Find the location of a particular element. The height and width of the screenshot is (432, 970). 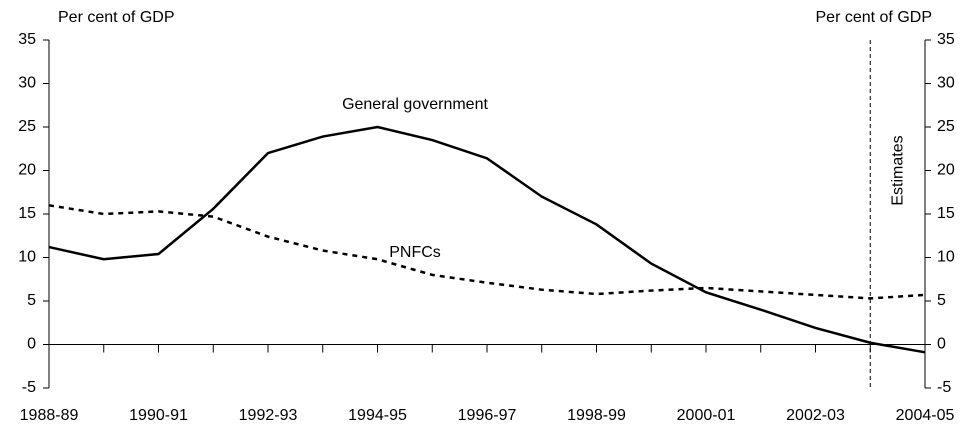

y2-tick-label: 35 is located at coordinates (946, 39).